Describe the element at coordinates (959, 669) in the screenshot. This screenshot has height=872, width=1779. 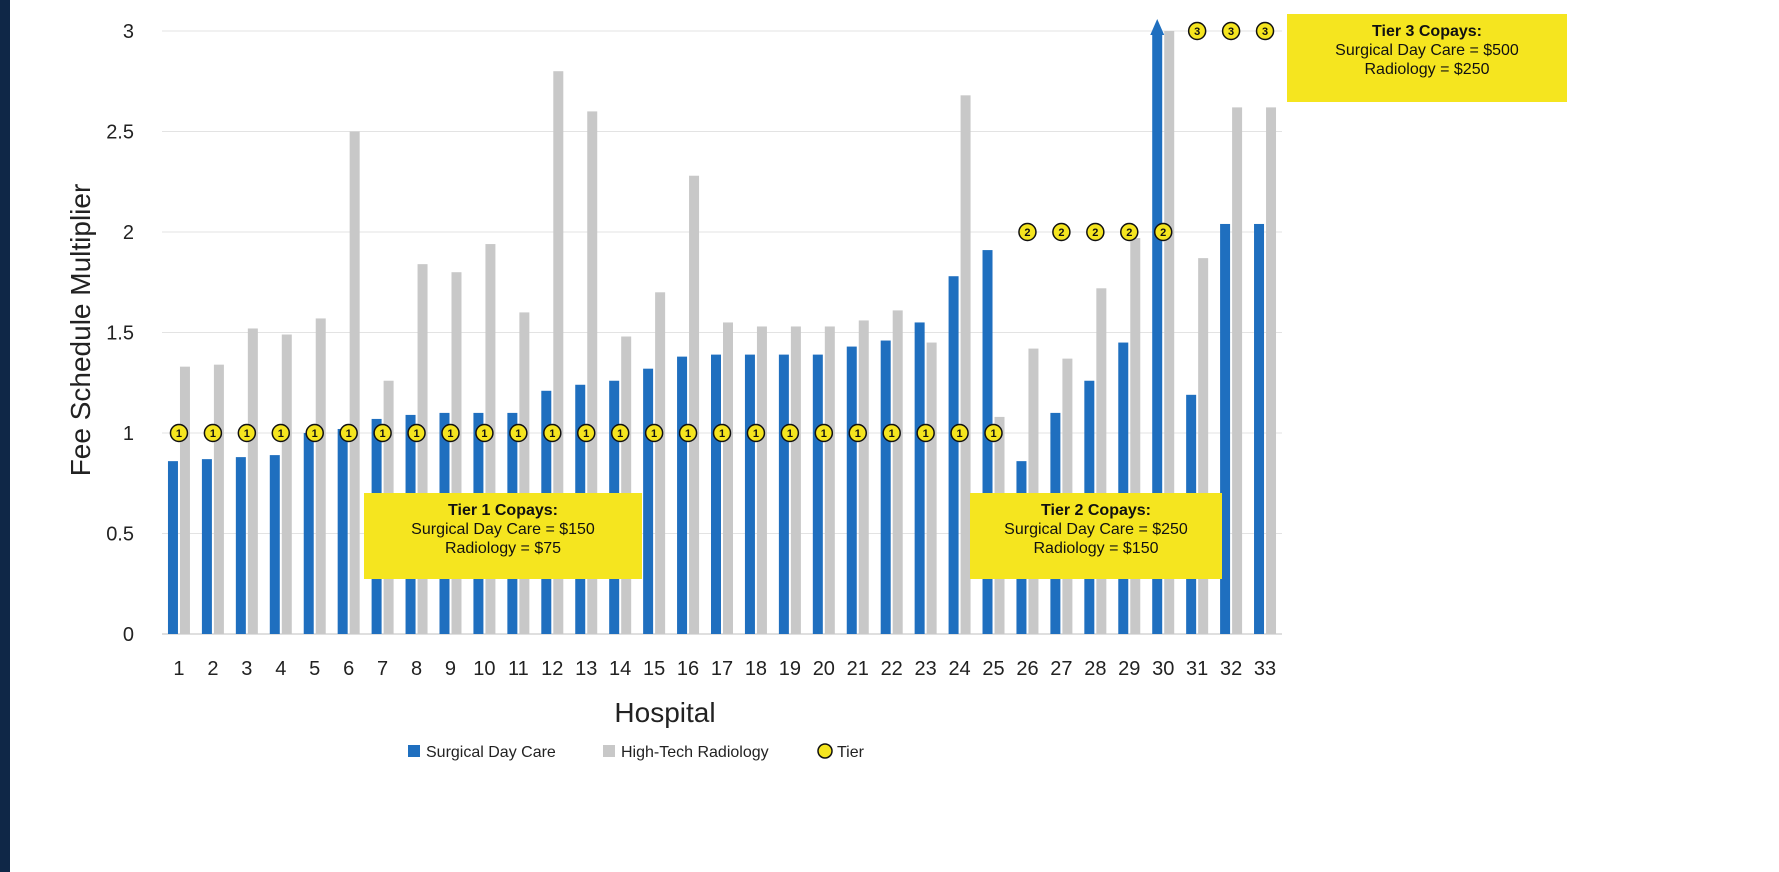
I see `x-tick-label: 24` at that location.